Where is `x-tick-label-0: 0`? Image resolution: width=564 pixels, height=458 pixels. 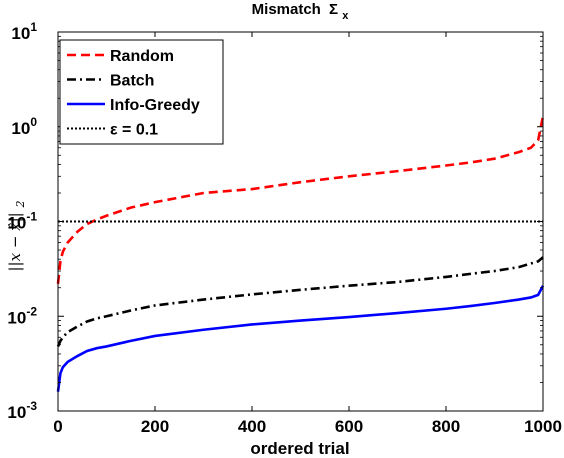
x-tick-label-0: 0 is located at coordinates (57, 426).